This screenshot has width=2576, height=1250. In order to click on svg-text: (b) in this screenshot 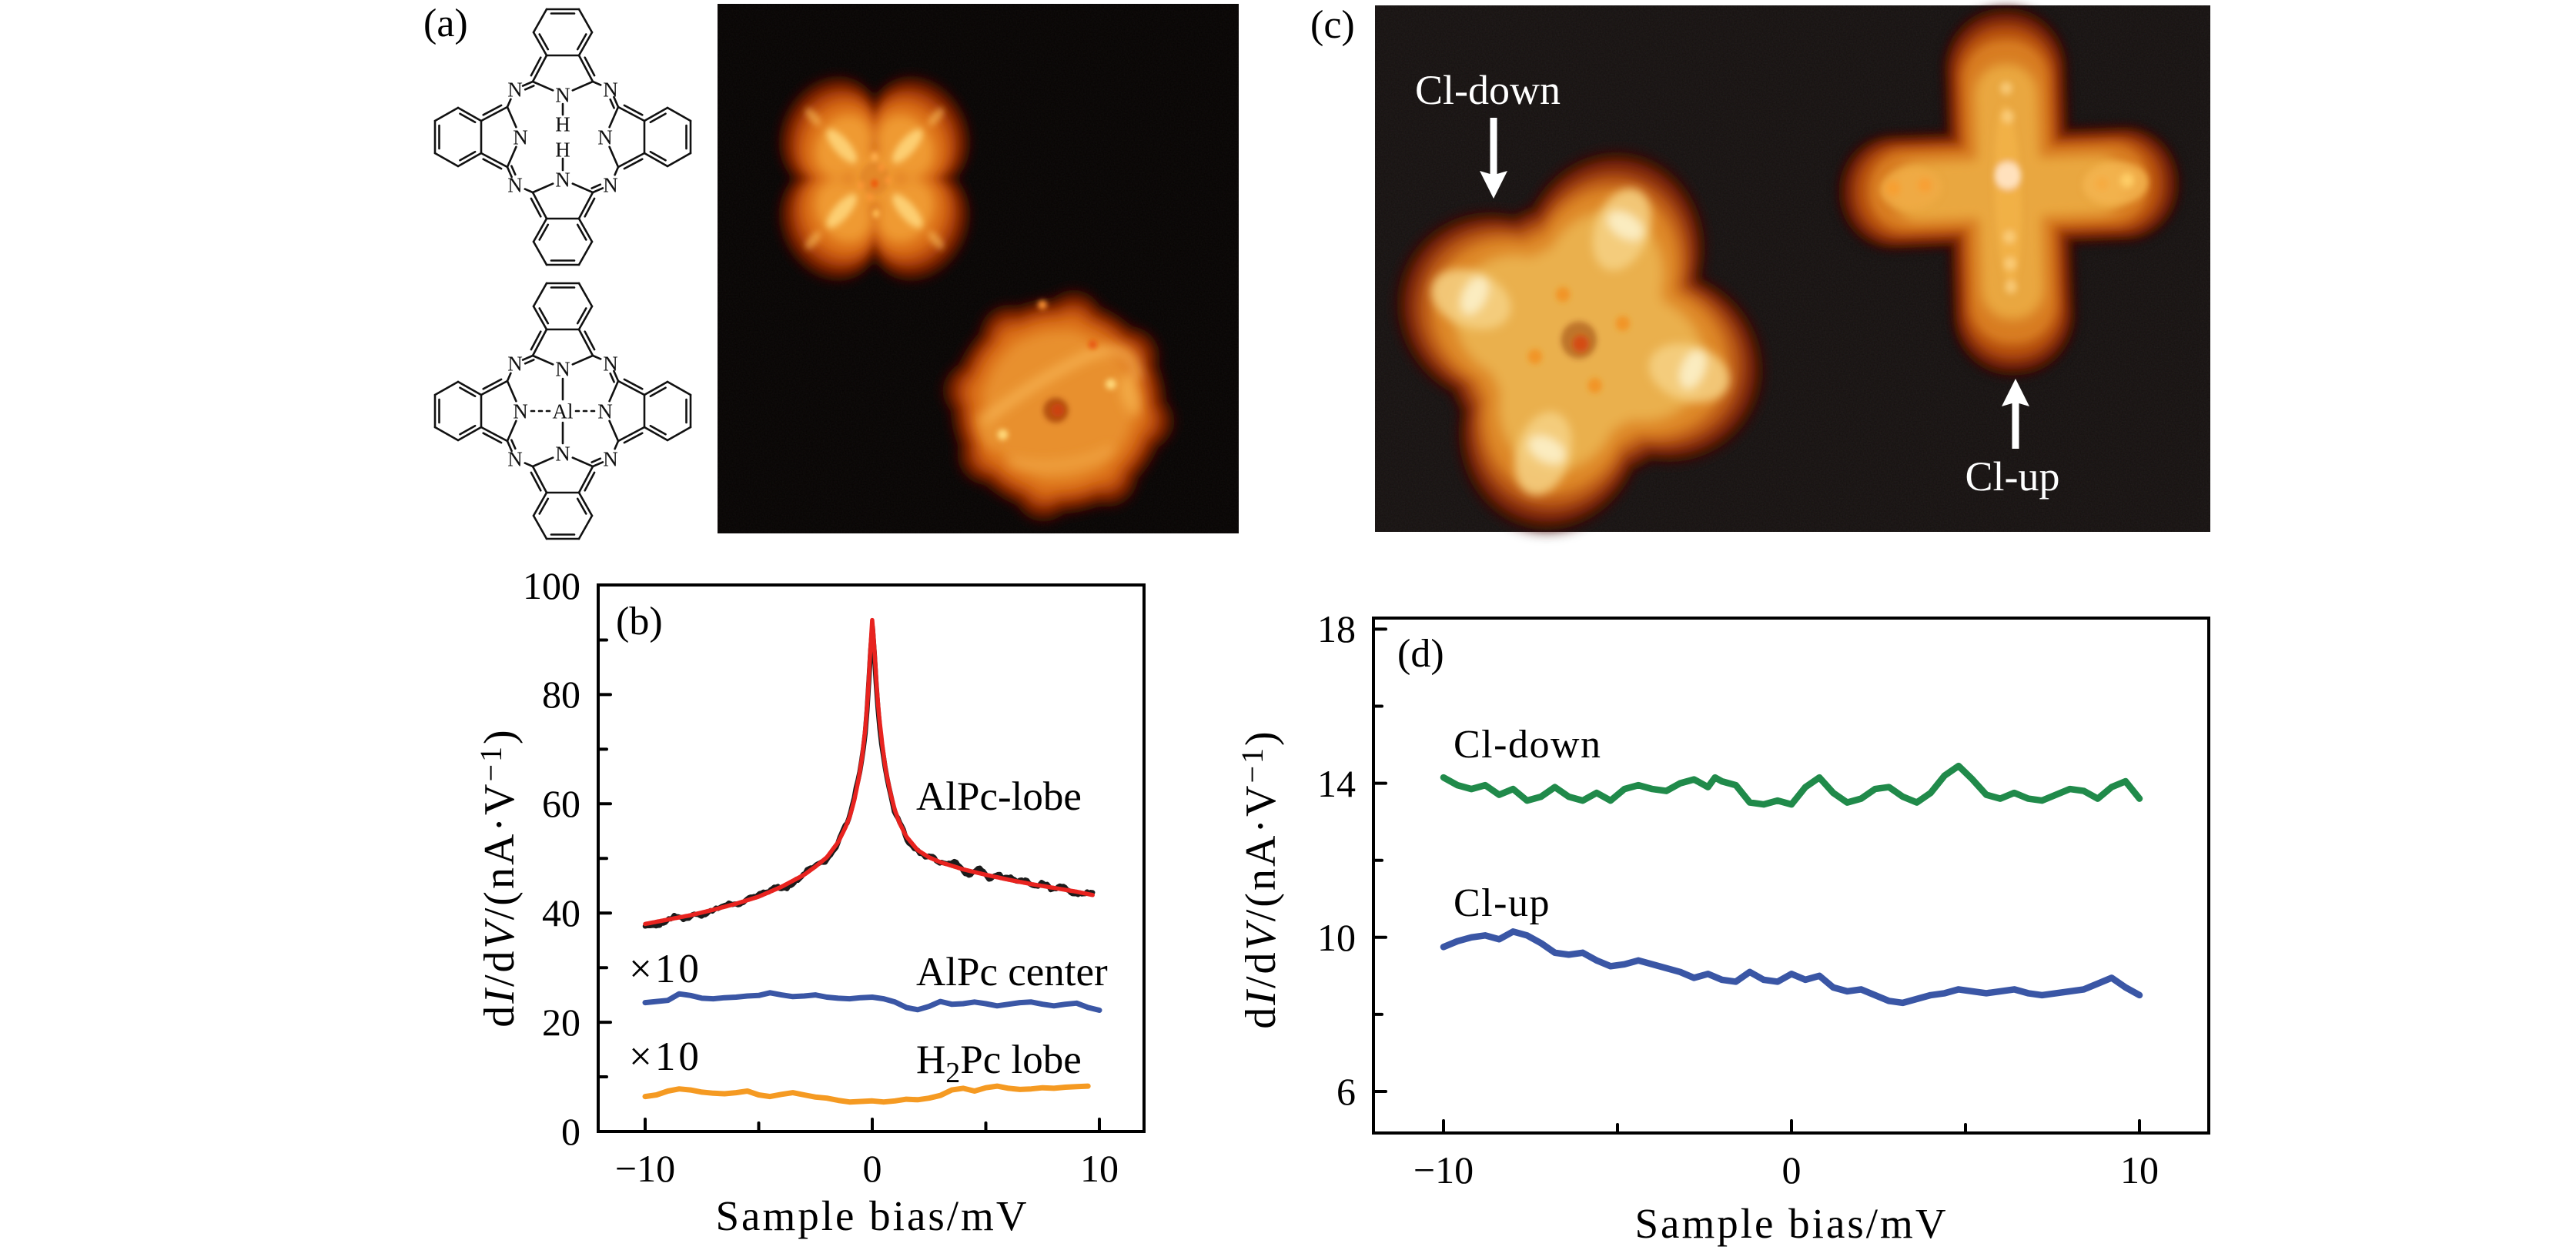, I will do `click(639, 621)`.